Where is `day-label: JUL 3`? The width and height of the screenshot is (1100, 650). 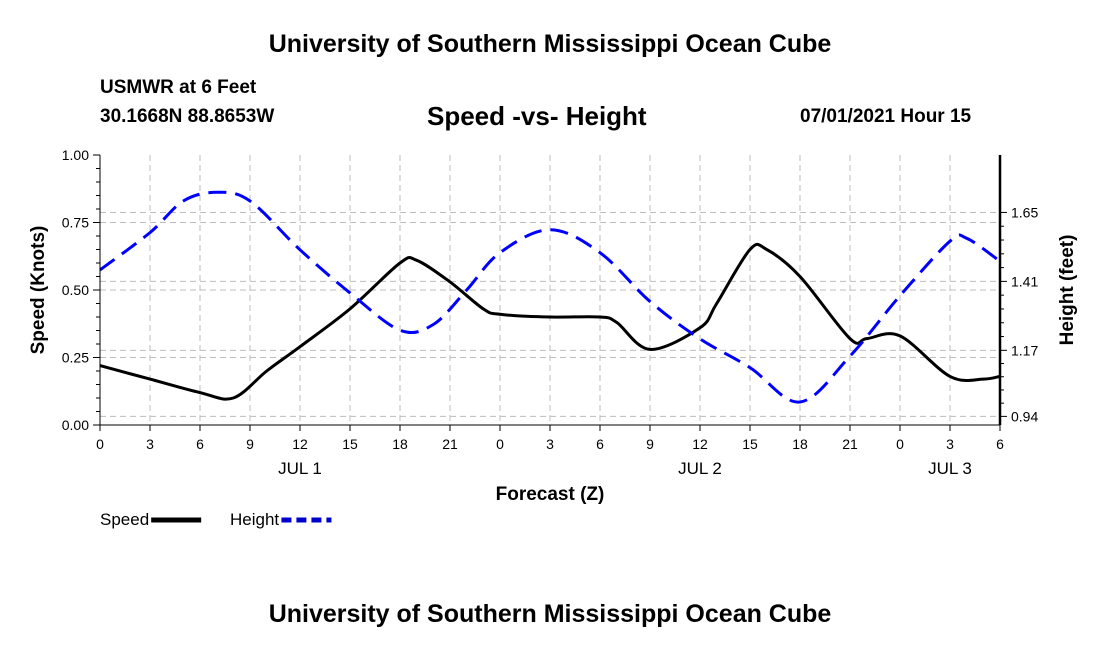 day-label: JUL 3 is located at coordinates (950, 468).